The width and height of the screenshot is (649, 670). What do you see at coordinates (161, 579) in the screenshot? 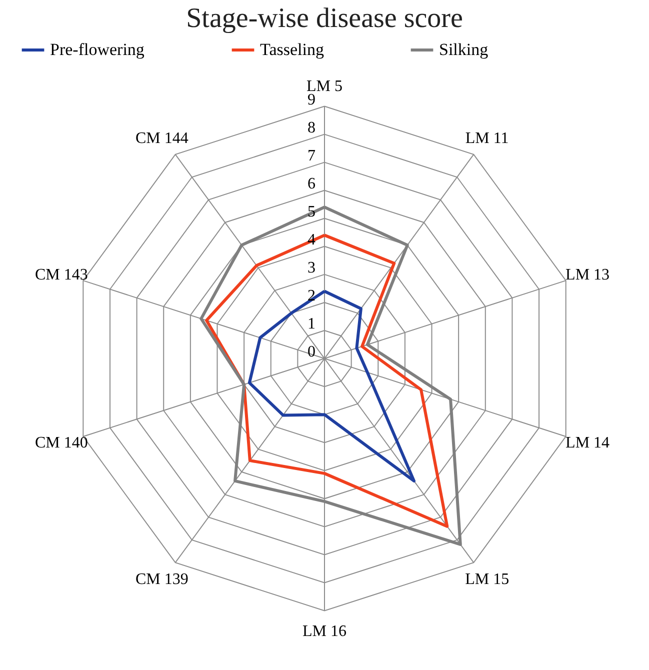
I see `spoke-label: CM 139` at bounding box center [161, 579].